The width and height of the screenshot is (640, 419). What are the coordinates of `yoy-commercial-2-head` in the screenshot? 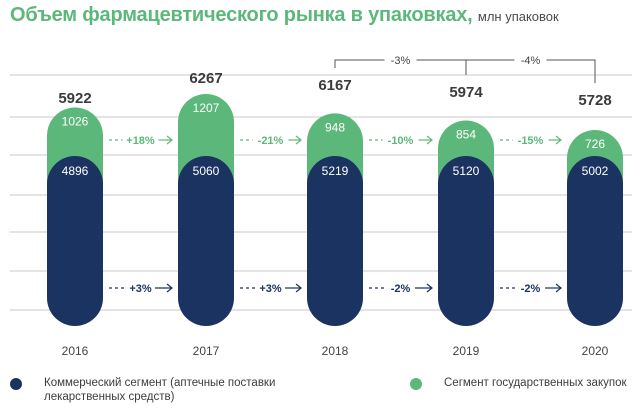 It's located at (429, 288).